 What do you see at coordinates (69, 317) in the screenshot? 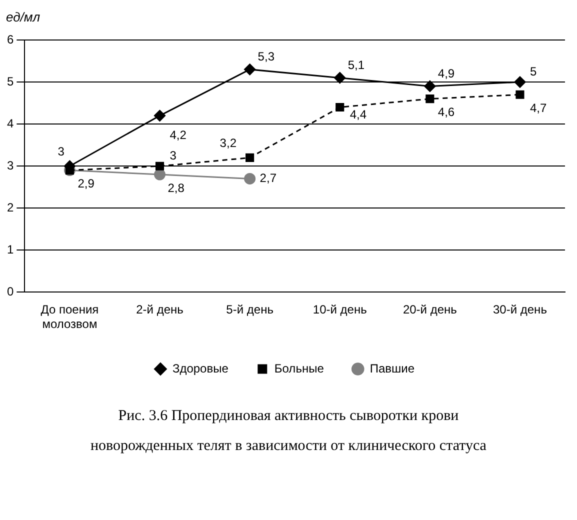
I see `x-tick-label: До поения молозвом` at bounding box center [69, 317].